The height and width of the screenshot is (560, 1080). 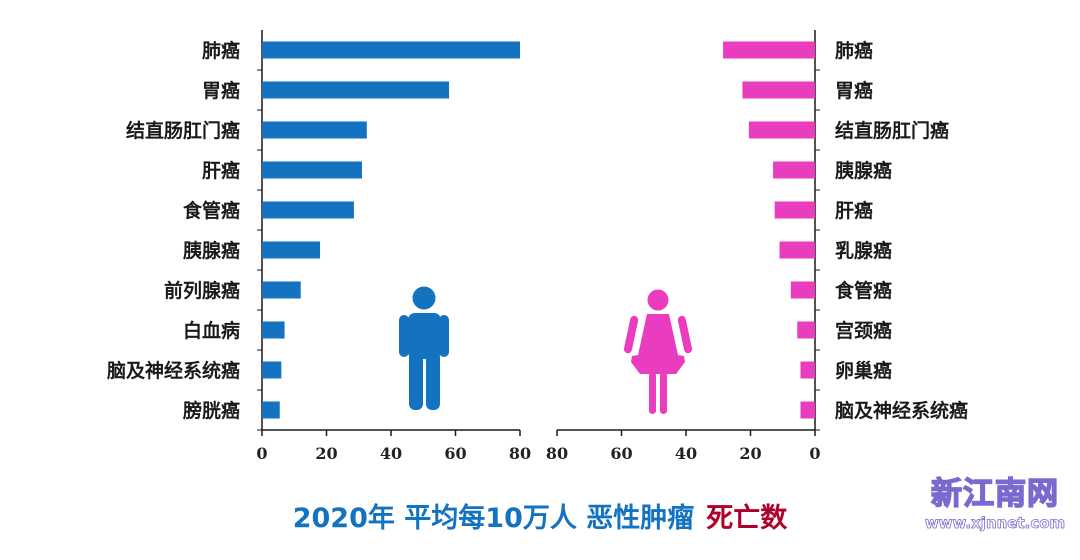 I want to click on footer-title-main: 2020年 平均每10万人 恶性肿瘤, so click(x=493, y=518).